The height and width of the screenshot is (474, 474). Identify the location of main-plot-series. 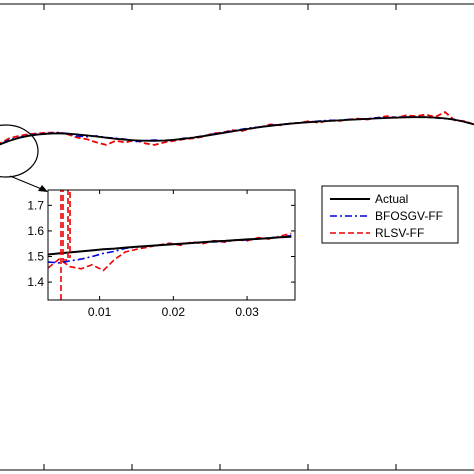
(237, 128).